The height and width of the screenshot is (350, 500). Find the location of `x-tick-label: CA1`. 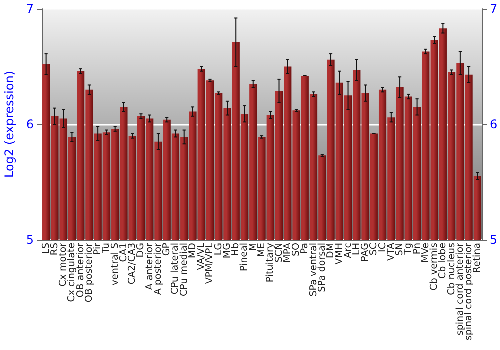

x-tick-label: CA1 is located at coordinates (124, 252).